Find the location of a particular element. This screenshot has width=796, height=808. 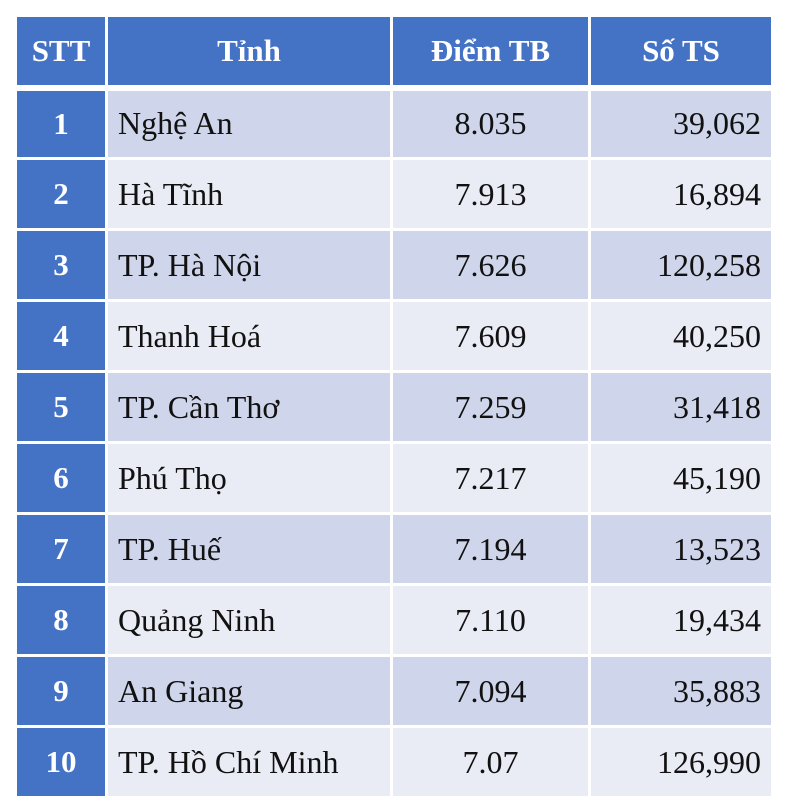

cell-candidate-count: 35,883 is located at coordinates (681, 691).